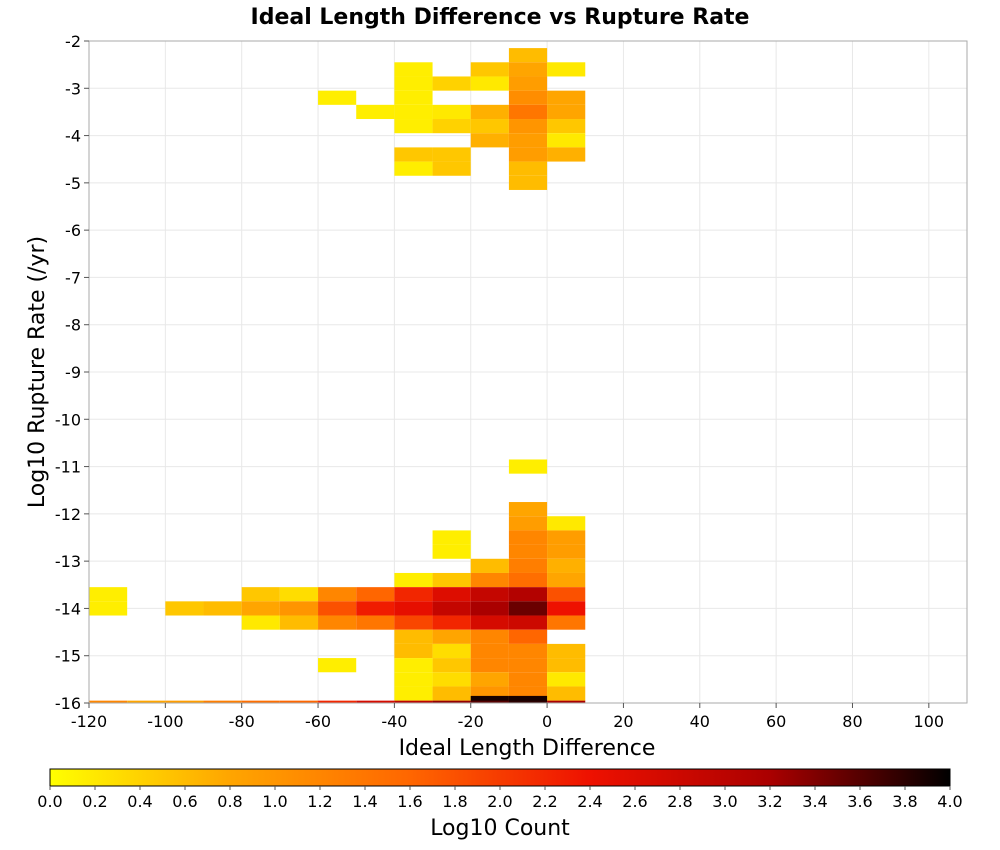 This screenshot has height=850, width=1000. I want to click on x-tick-label: 40, so click(700, 721).